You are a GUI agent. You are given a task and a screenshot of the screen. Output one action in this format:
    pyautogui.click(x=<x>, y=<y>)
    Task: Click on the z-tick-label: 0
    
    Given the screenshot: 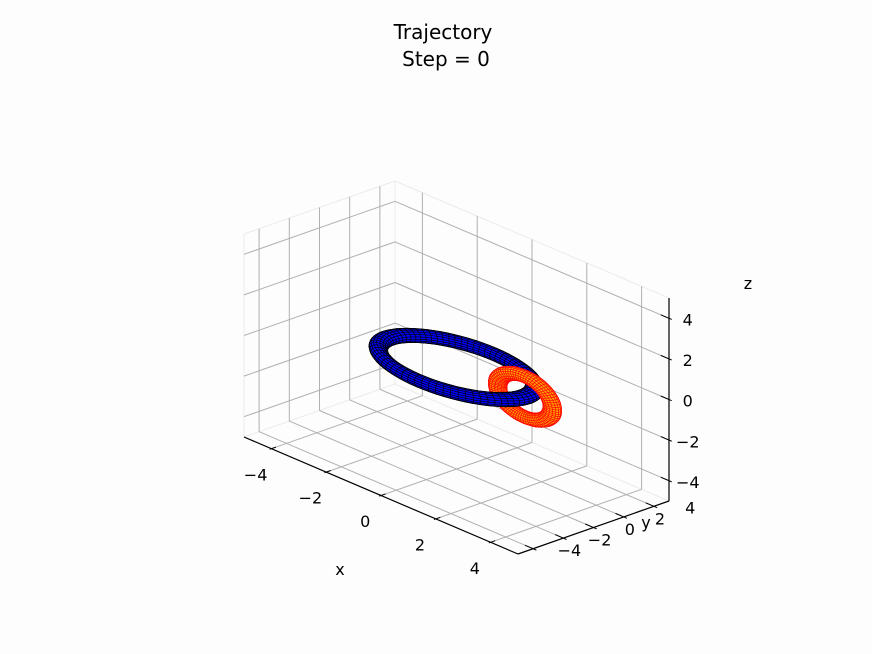 What is the action you would take?
    pyautogui.click(x=688, y=401)
    